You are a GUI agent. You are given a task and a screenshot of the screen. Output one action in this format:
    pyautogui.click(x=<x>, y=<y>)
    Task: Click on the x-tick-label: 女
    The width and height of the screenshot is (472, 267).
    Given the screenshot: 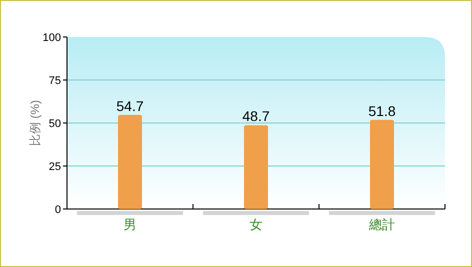 What is the action you would take?
    pyautogui.click(x=256, y=224)
    